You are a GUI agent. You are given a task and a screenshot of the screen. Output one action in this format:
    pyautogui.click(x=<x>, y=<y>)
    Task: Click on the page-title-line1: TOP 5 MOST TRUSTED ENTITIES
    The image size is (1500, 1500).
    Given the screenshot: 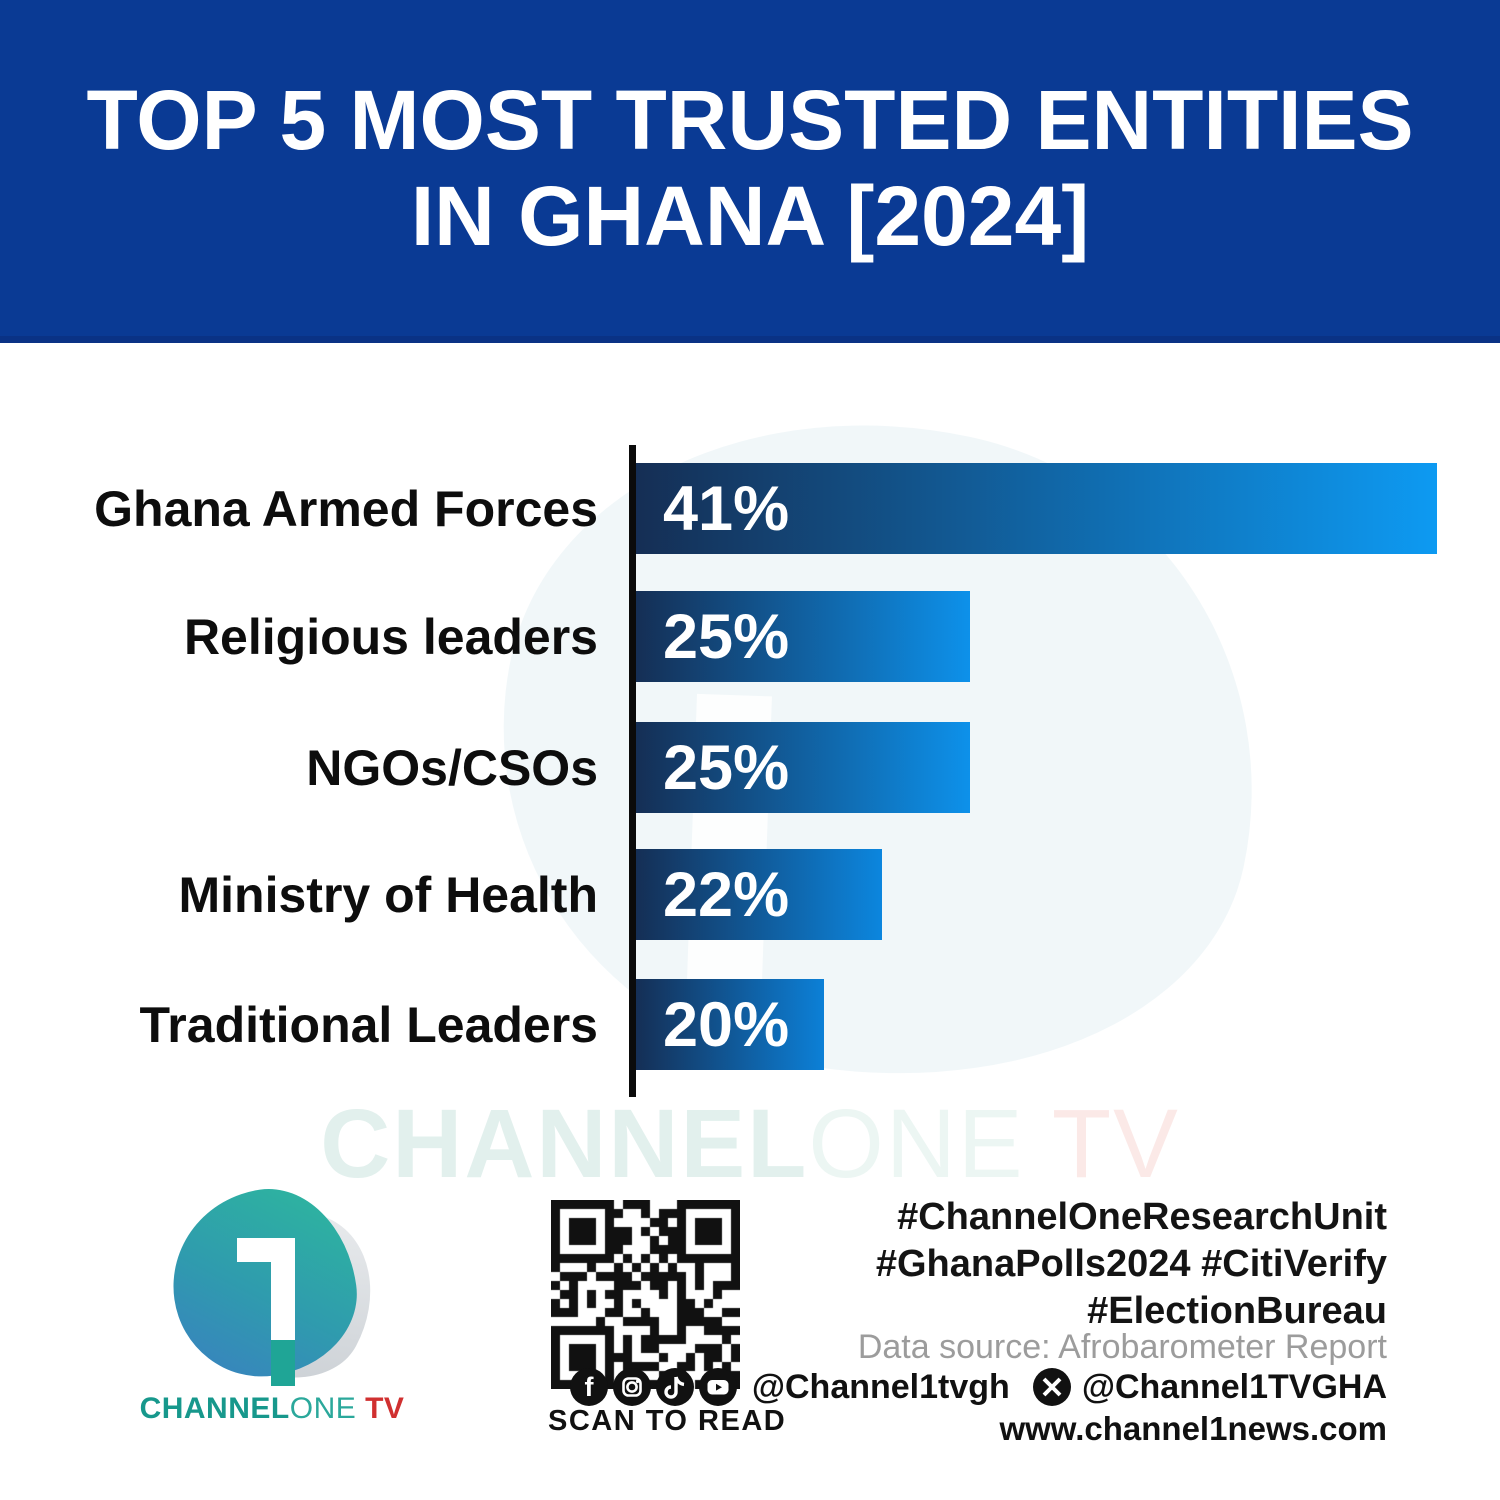 What is the action you would take?
    pyautogui.click(x=750, y=120)
    